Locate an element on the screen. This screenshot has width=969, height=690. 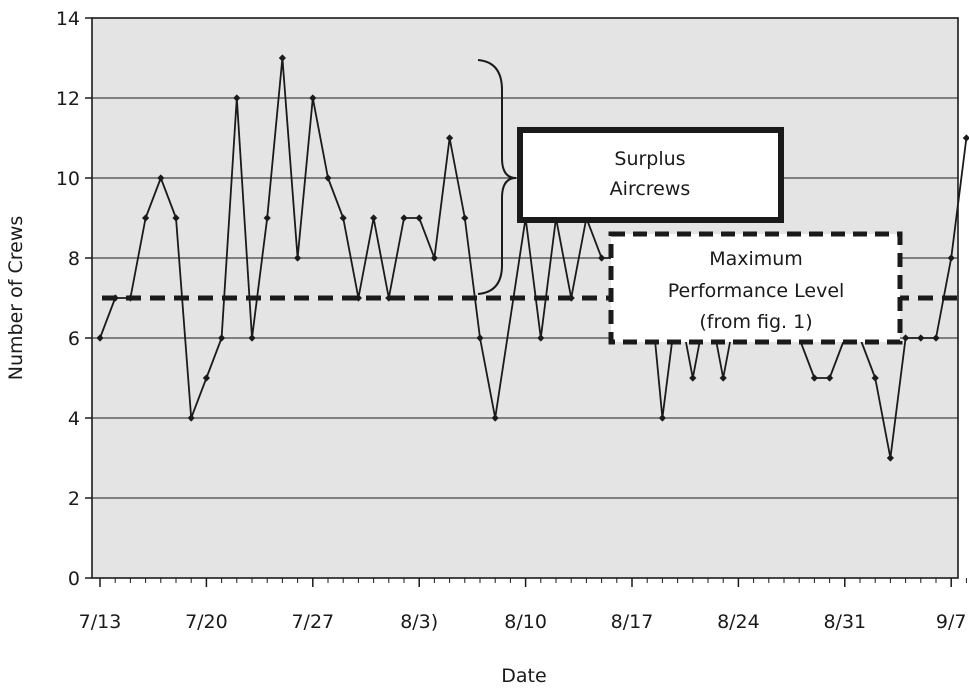
x-tick-label: 7/27 is located at coordinates (312, 622).